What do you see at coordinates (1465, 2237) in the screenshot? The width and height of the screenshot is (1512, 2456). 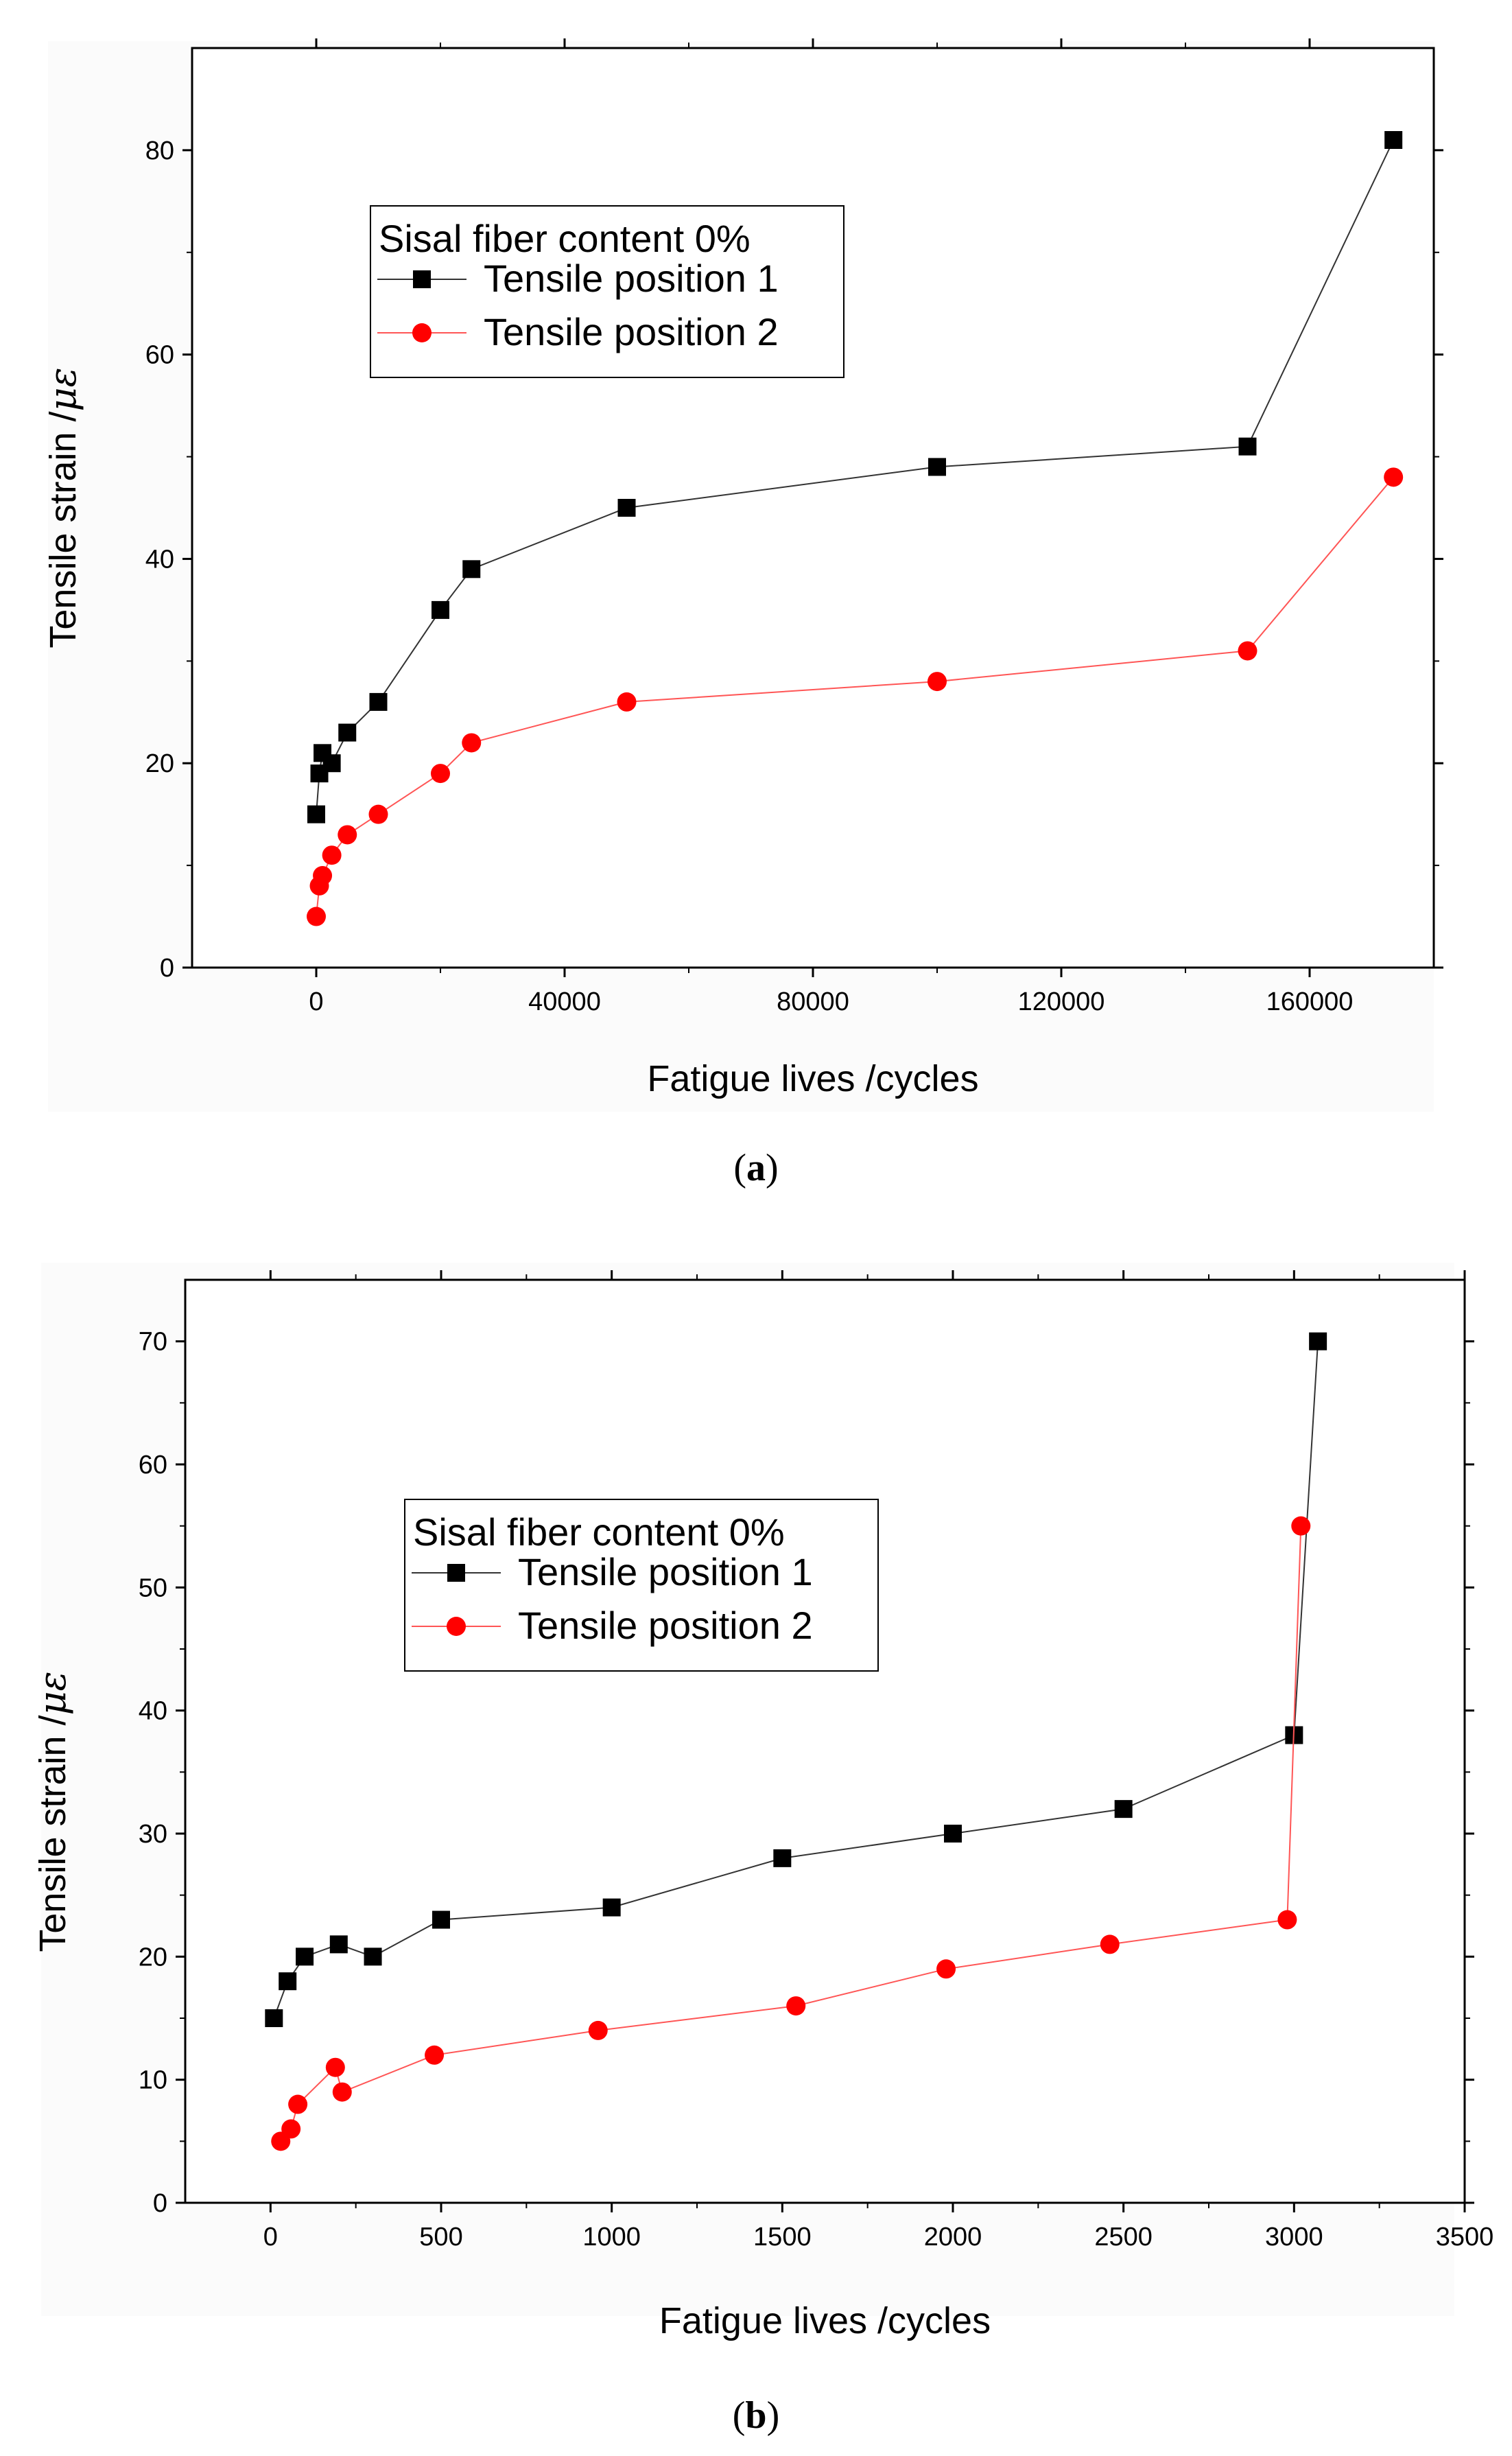 I see `x-tick-label: 3500` at bounding box center [1465, 2237].